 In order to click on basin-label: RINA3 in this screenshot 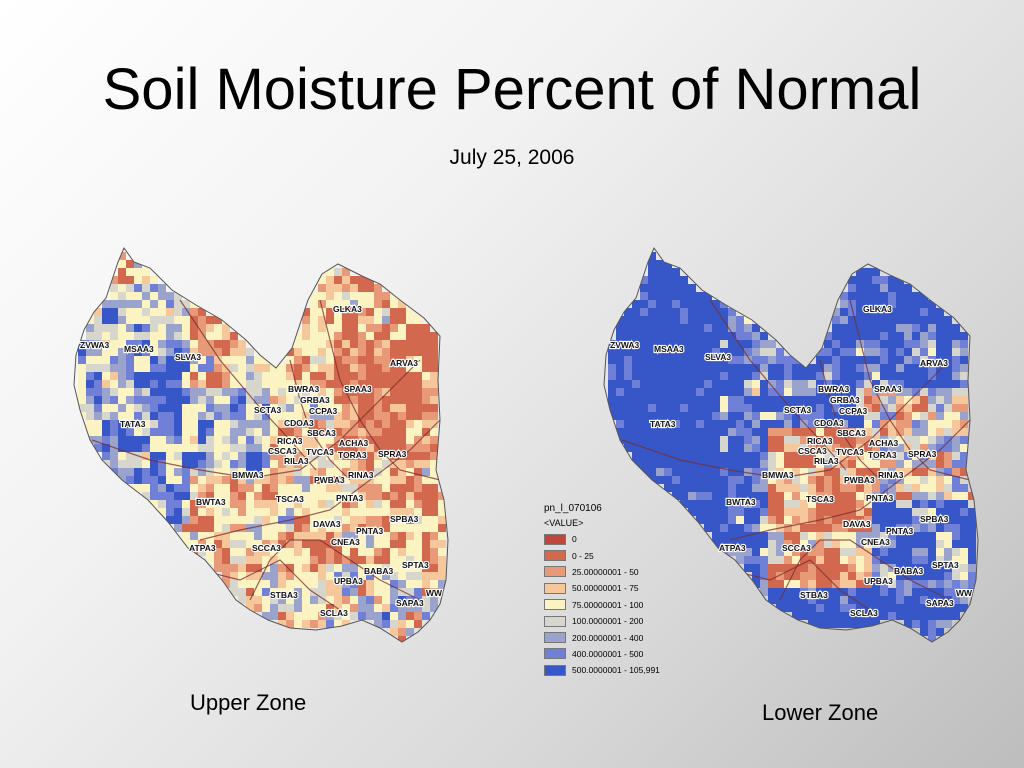, I will do `click(891, 475)`.